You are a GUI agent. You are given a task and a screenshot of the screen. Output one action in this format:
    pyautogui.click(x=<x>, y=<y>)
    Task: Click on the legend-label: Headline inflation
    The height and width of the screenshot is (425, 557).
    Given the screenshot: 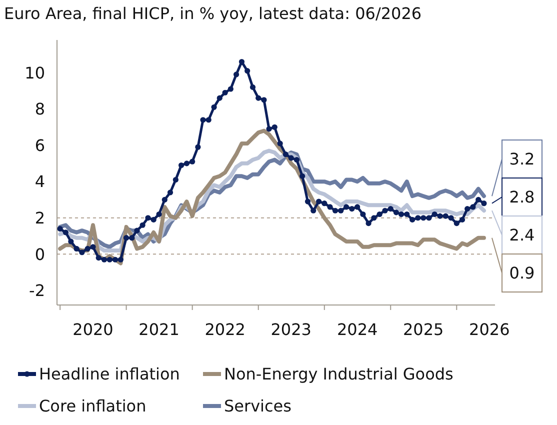 What is the action you would take?
    pyautogui.click(x=109, y=374)
    